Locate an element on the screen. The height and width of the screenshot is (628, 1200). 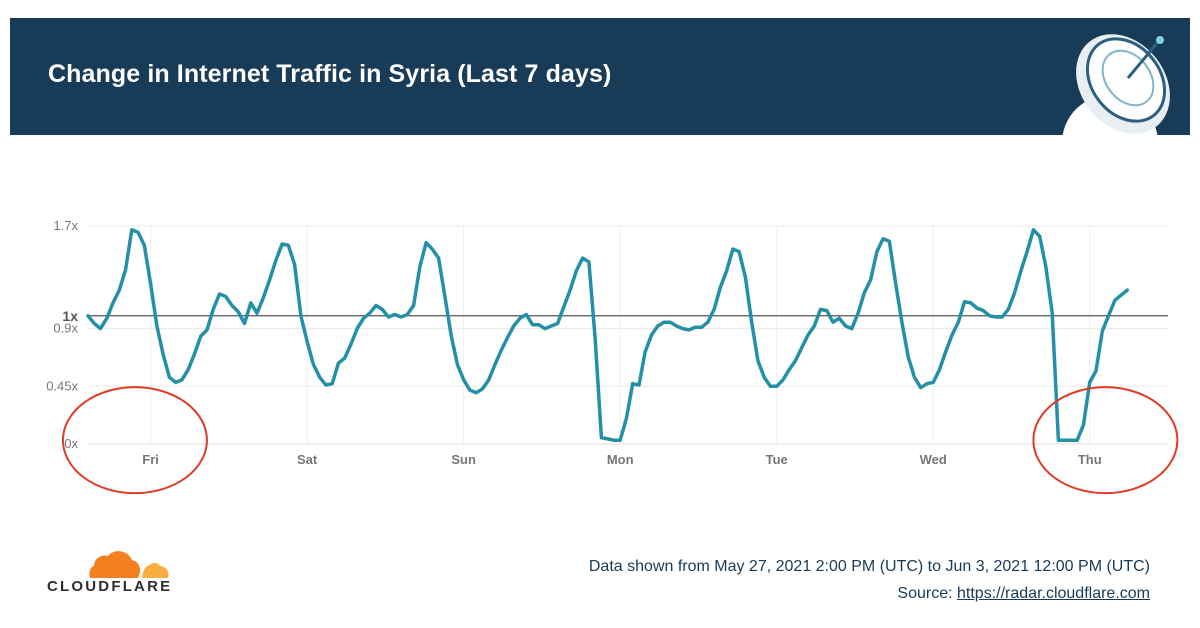
x-tick-label: Tue is located at coordinates (777, 459).